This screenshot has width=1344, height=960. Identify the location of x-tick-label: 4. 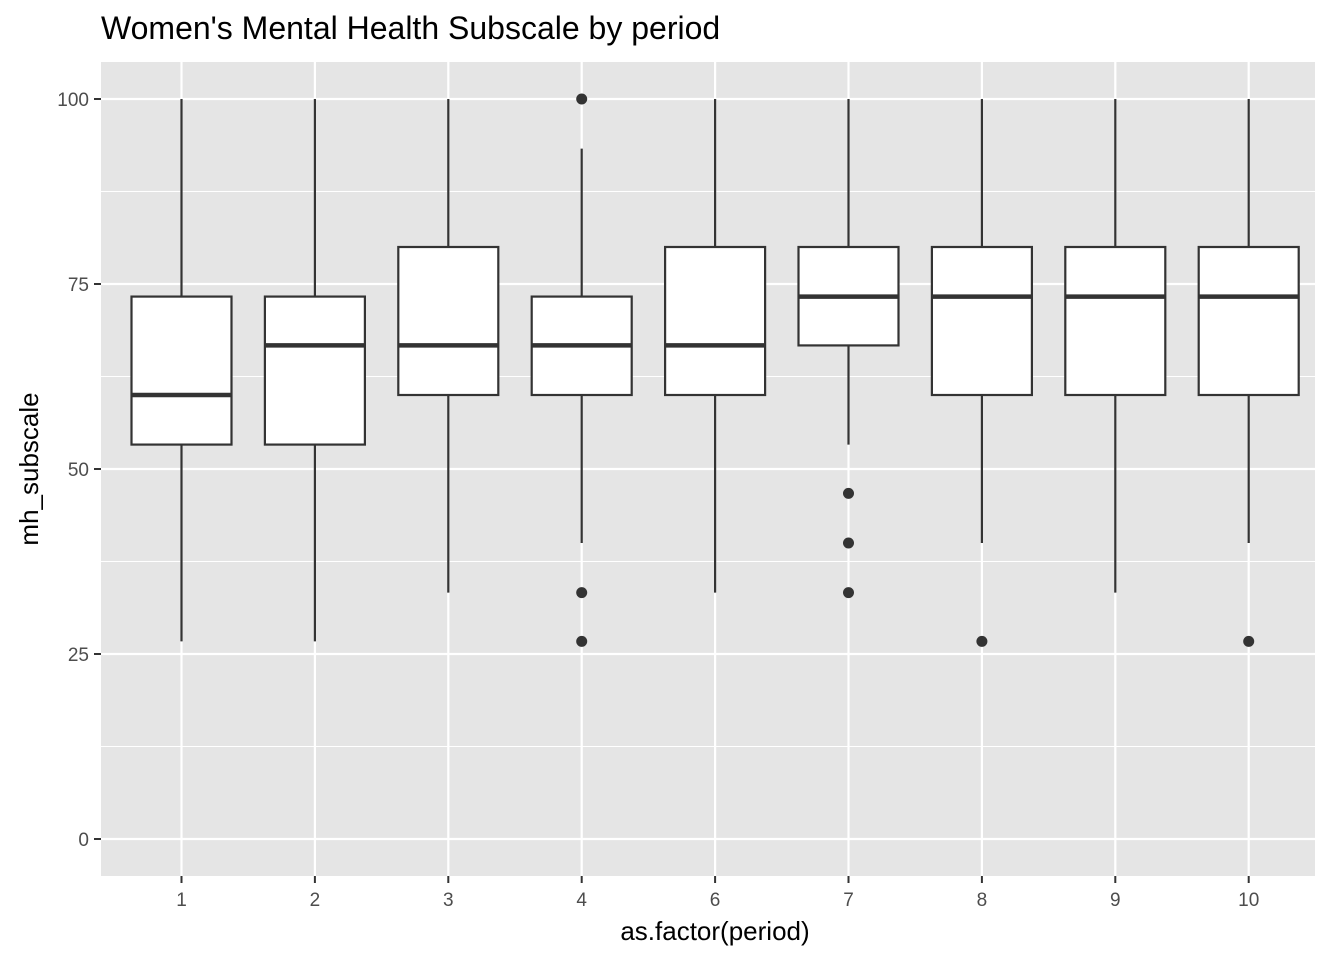
(581, 900).